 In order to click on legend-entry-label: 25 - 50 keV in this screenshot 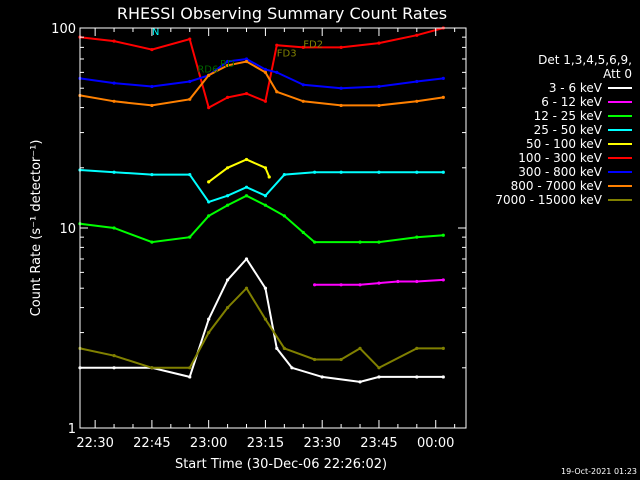, I will do `click(568, 130)`.